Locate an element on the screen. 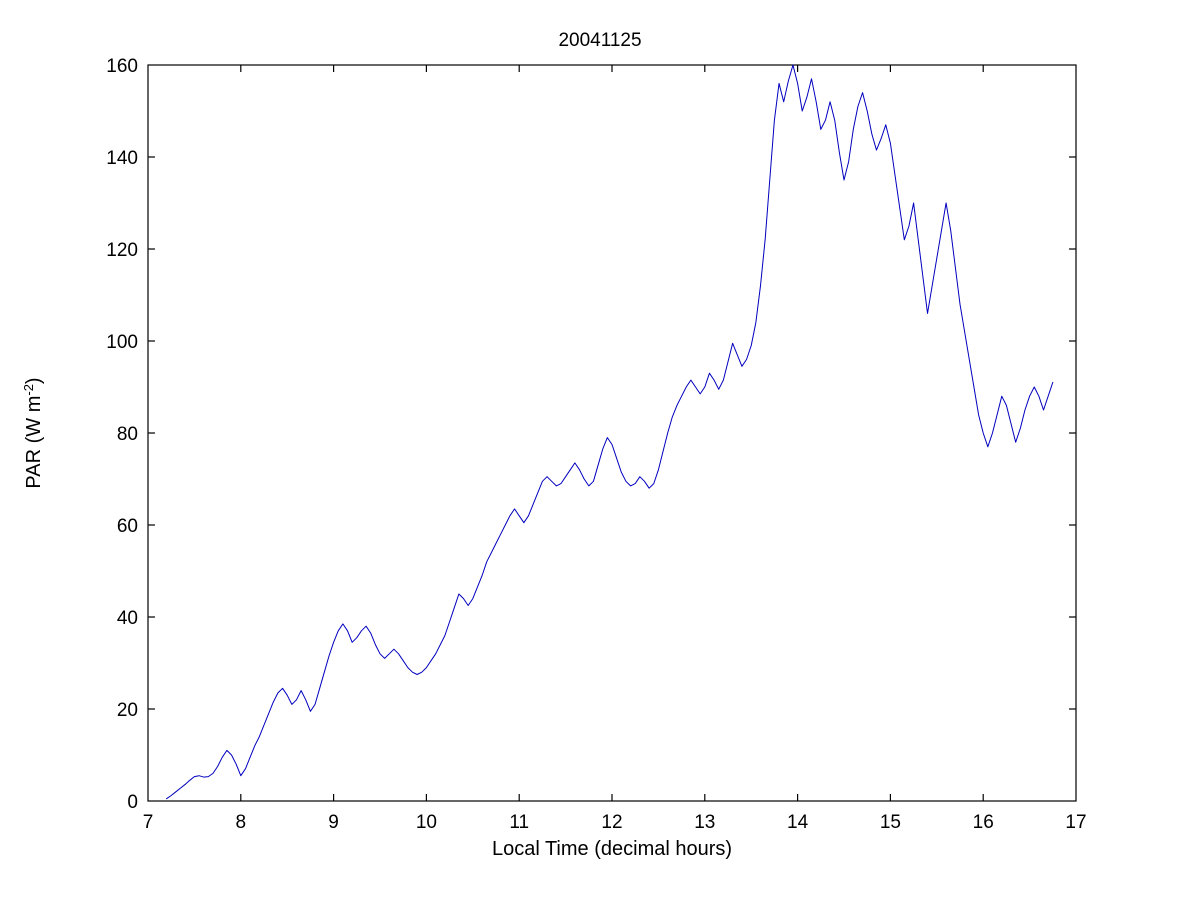 The width and height of the screenshot is (1200, 900). y-tick-label: 60 is located at coordinates (127, 526).